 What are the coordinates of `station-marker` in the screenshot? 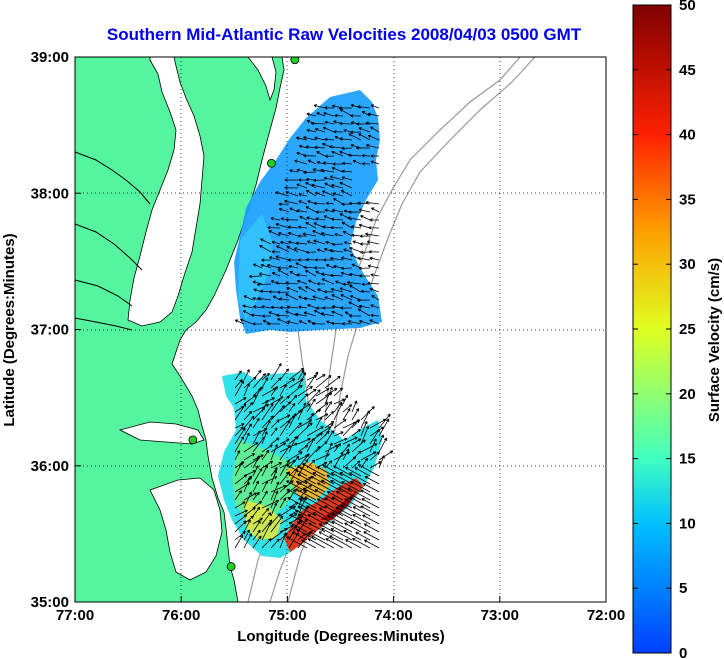 It's located at (271, 163).